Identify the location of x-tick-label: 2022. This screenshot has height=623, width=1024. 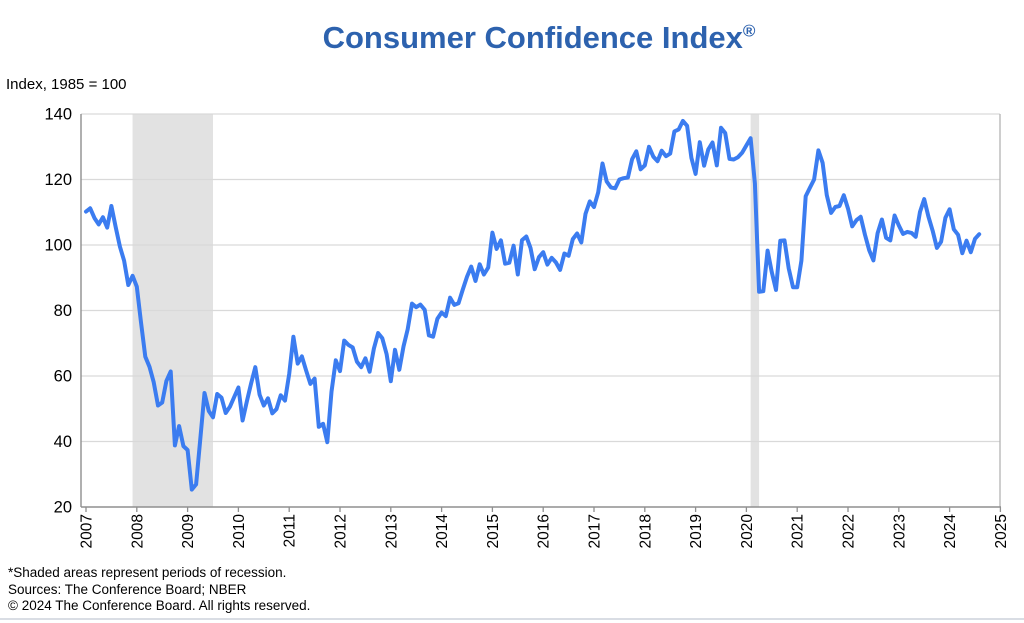
(849, 531).